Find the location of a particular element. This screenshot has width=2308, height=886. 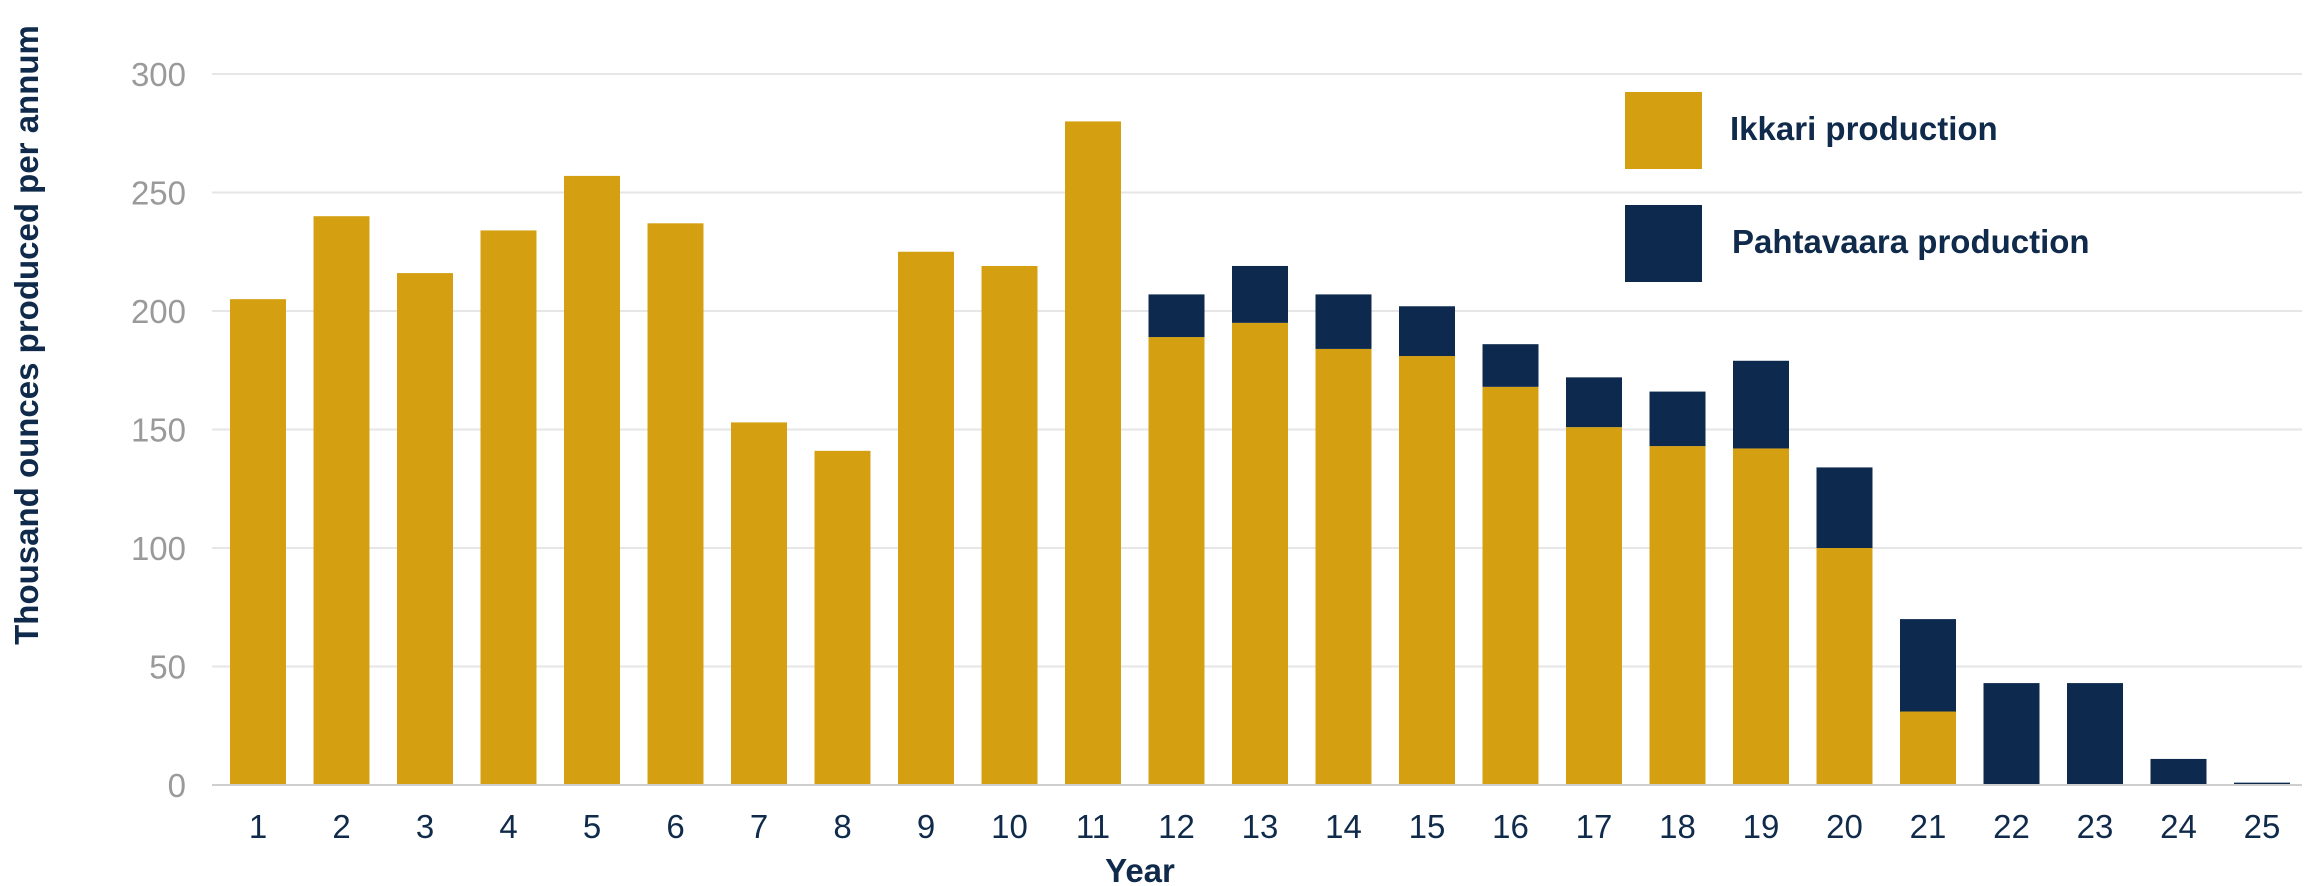

legend: Ikkari production Pahtavaara production is located at coordinates (1857, 187).